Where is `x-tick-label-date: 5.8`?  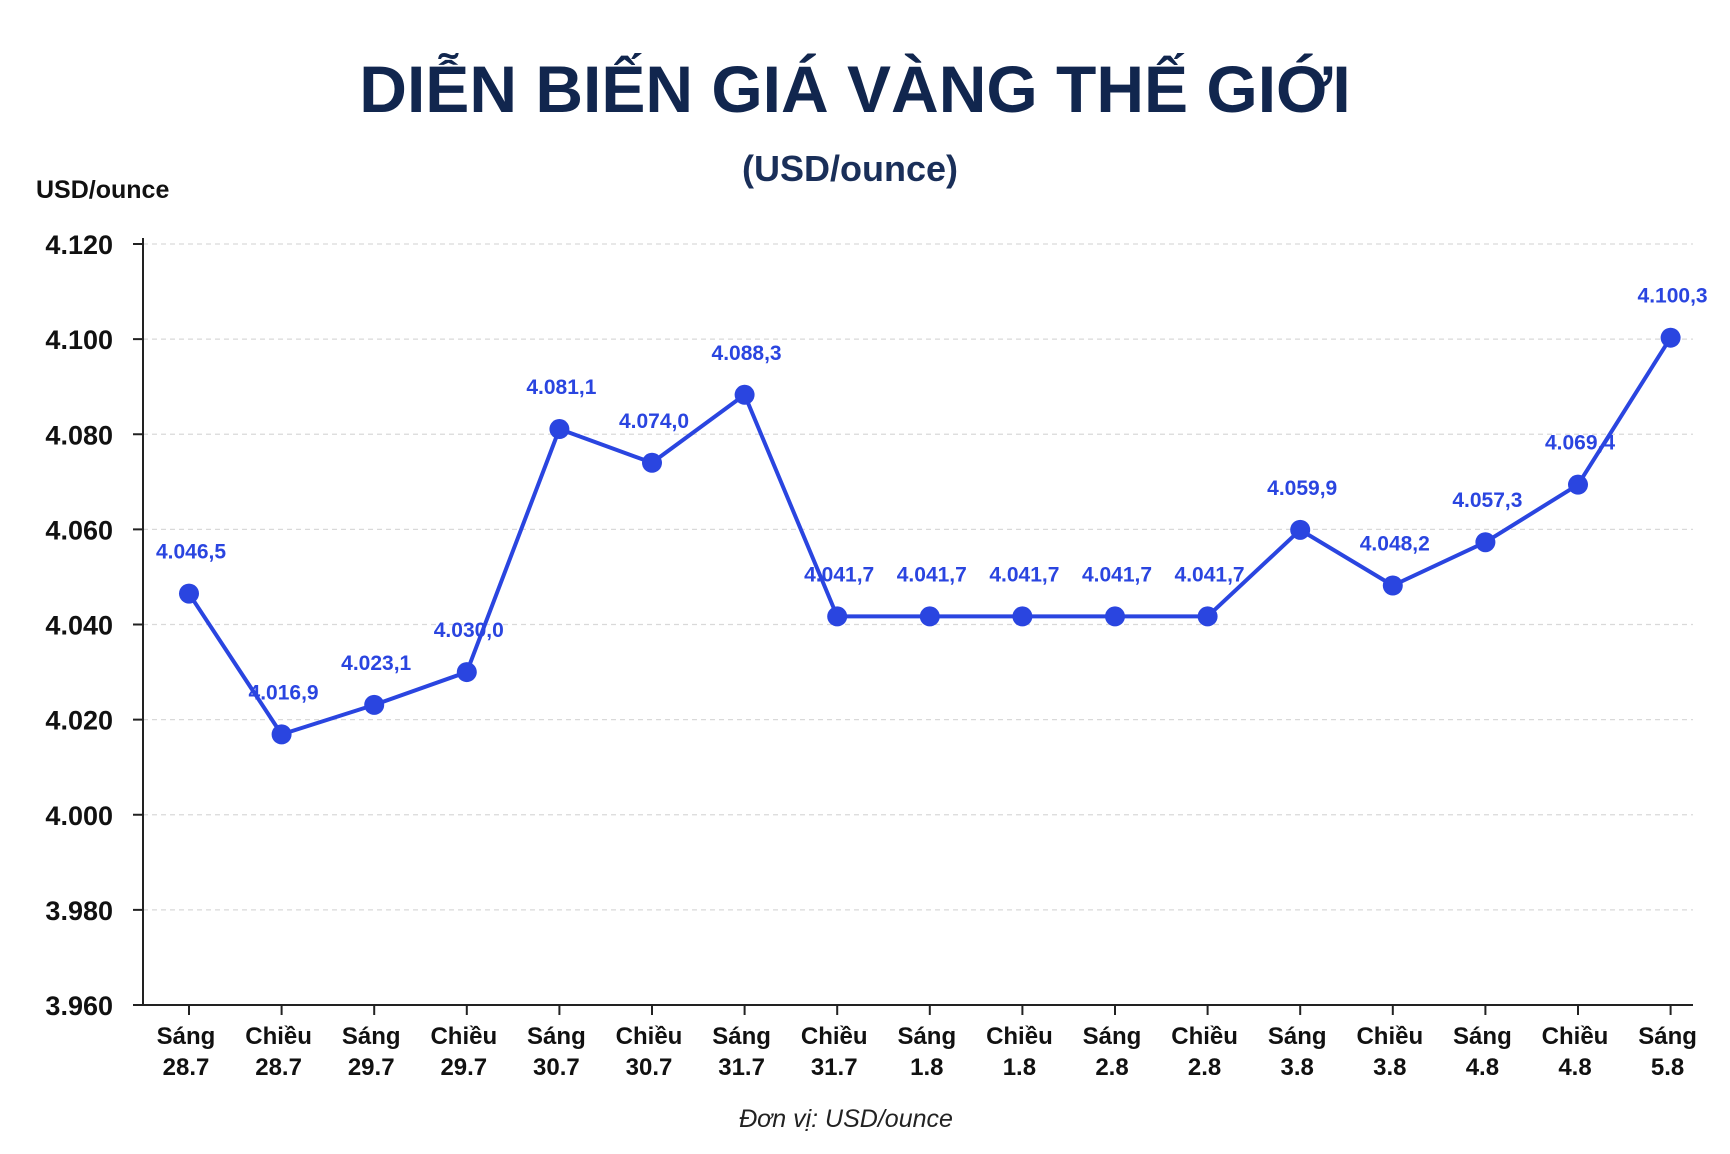
x-tick-label-date: 5.8 is located at coordinates (1667, 1067).